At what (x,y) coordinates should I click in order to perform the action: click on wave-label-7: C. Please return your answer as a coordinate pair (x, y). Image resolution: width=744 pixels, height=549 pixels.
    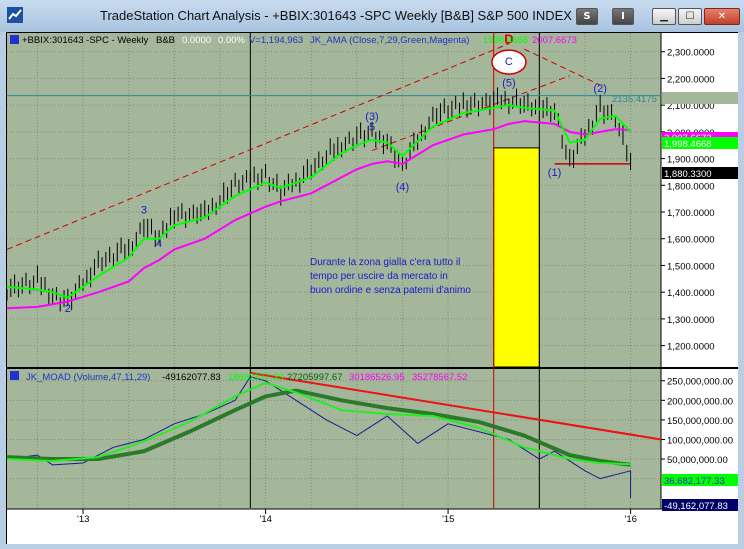
    Looking at the image, I should click on (509, 62).